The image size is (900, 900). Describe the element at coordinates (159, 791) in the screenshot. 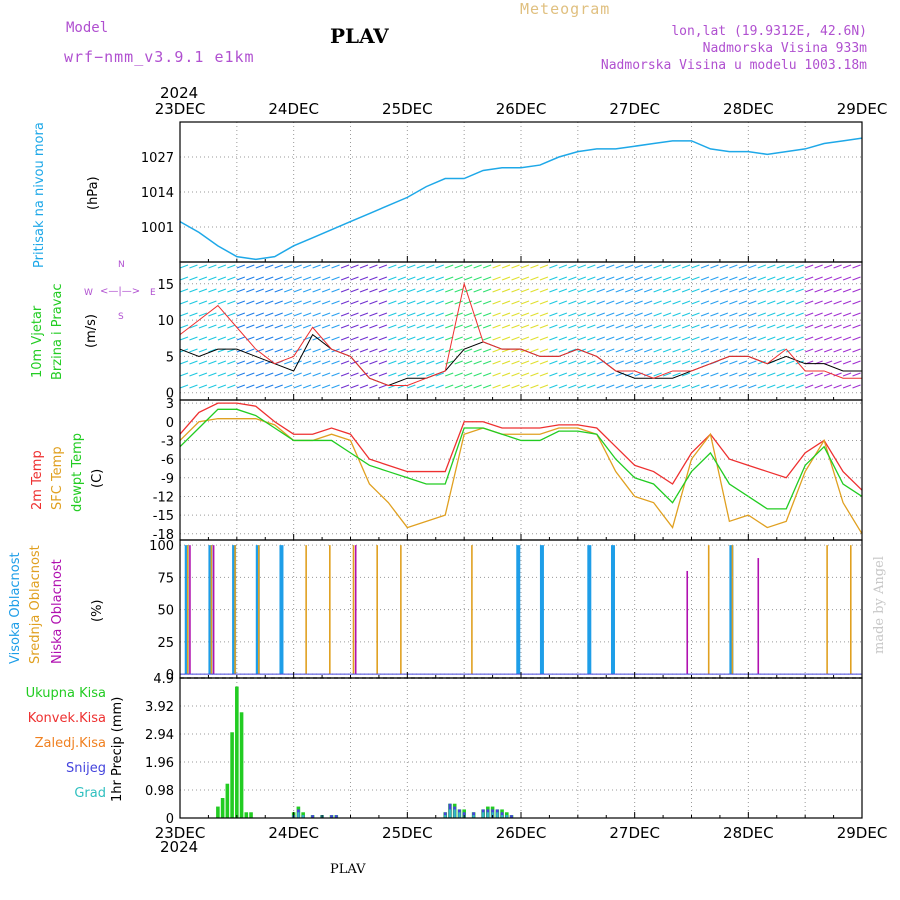

I see `precip-tick-label: 0.98` at that location.